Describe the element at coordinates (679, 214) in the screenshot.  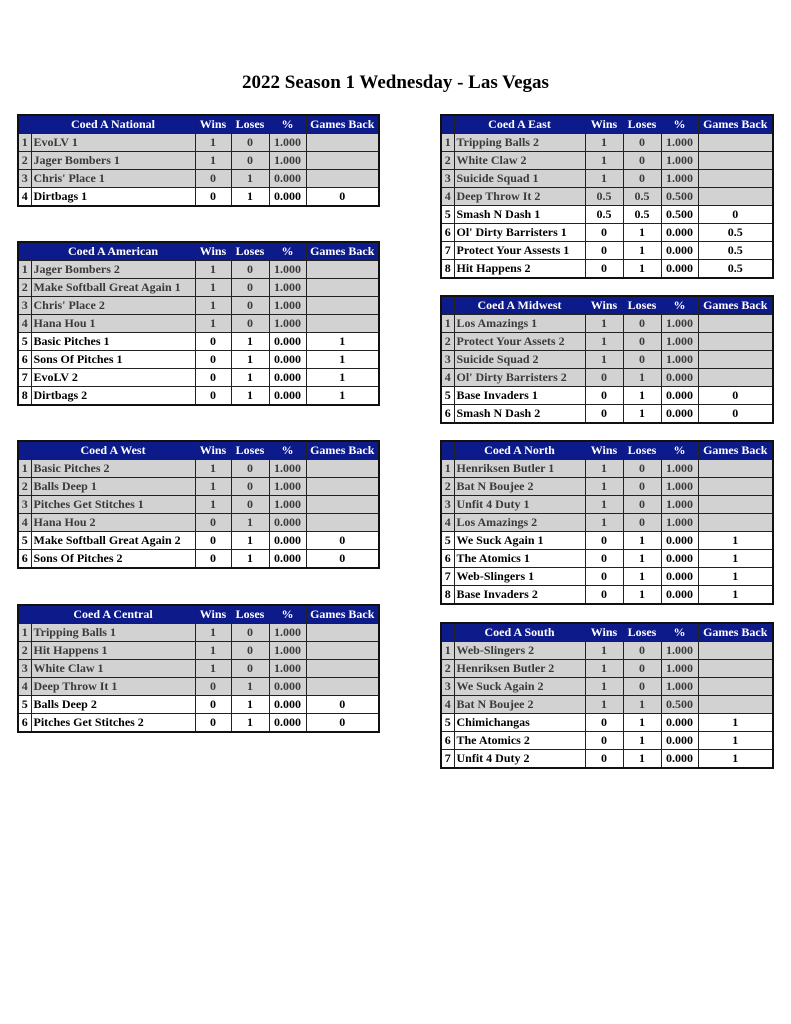
I see `pct: 0.500` at that location.